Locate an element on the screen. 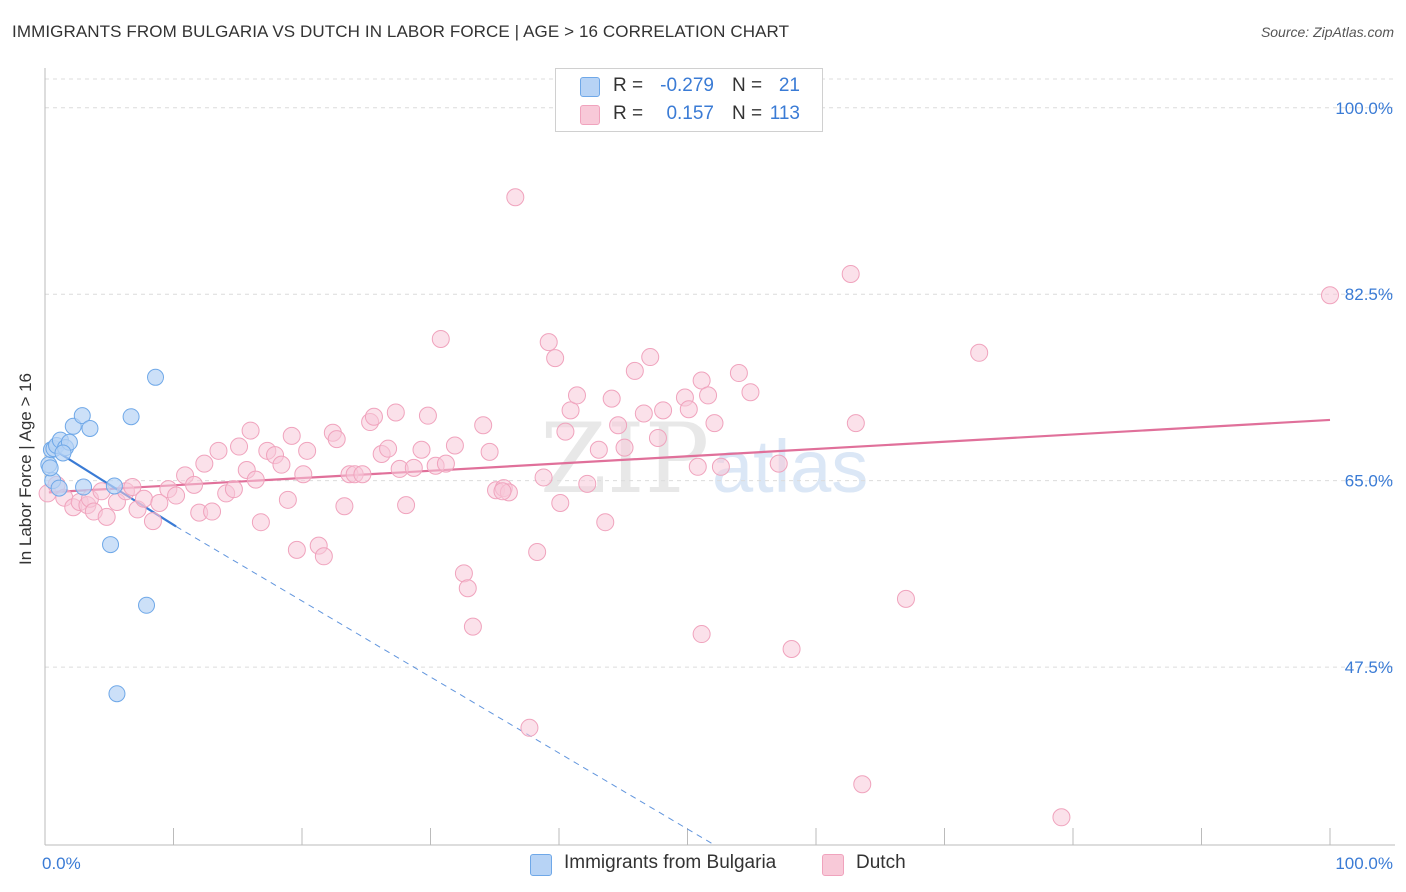 The width and height of the screenshot is (1406, 892). x-tick-label: 100.0% is located at coordinates (1364, 863).